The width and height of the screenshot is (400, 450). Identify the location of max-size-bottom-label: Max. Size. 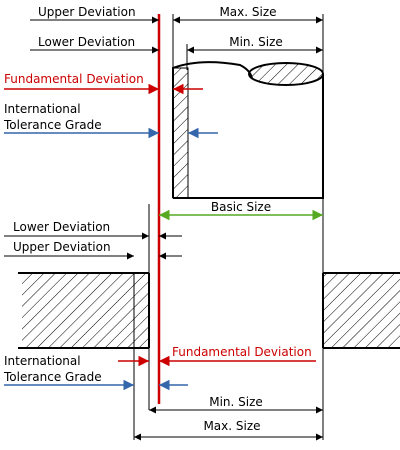
(231, 426).